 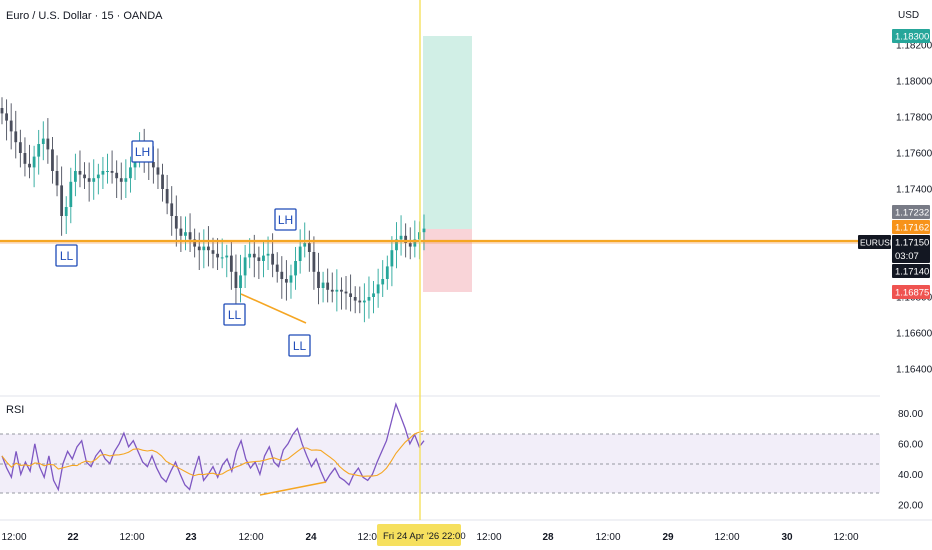 What do you see at coordinates (66, 255) in the screenshot?
I see `annotation-ll-1: LL` at bounding box center [66, 255].